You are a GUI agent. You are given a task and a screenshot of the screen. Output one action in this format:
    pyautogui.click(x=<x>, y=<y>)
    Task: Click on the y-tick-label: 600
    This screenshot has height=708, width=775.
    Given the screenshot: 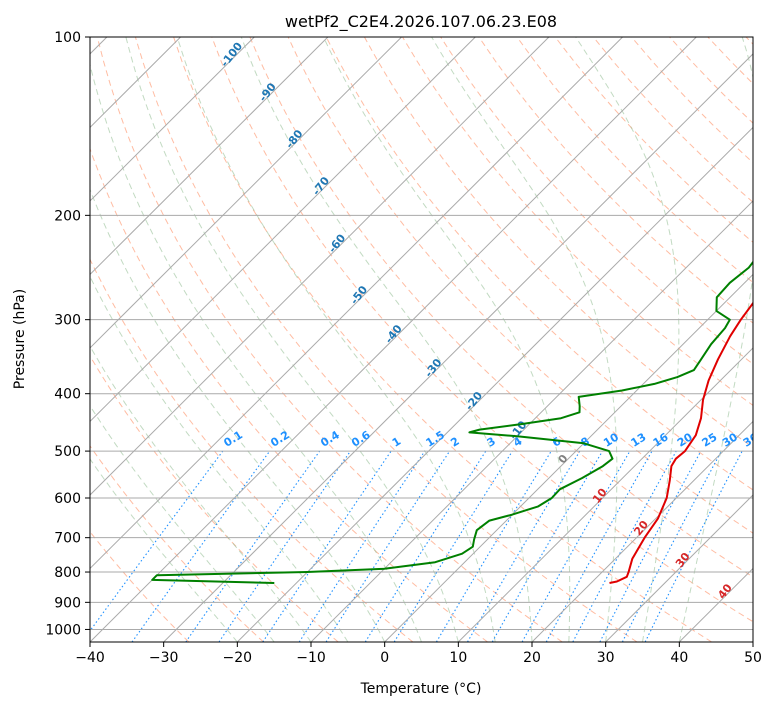 What is the action you would take?
    pyautogui.click(x=67, y=499)
    